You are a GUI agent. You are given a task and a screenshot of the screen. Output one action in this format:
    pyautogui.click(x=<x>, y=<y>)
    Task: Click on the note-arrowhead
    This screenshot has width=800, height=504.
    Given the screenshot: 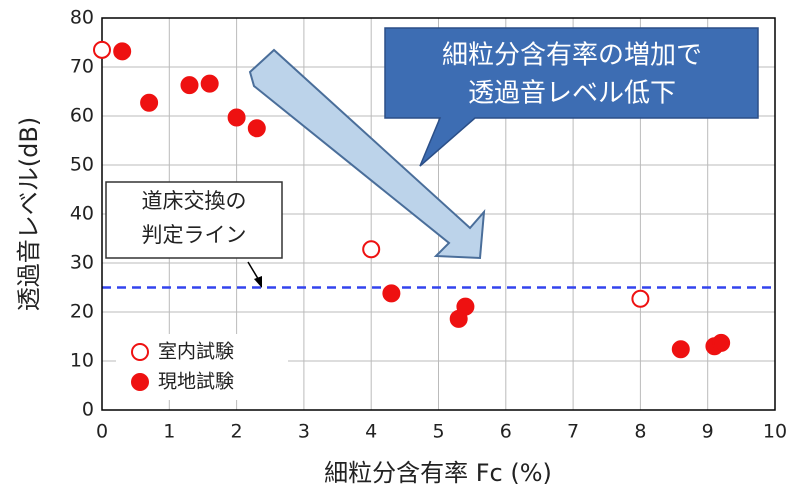 What is the action you would take?
    pyautogui.click(x=258, y=282)
    